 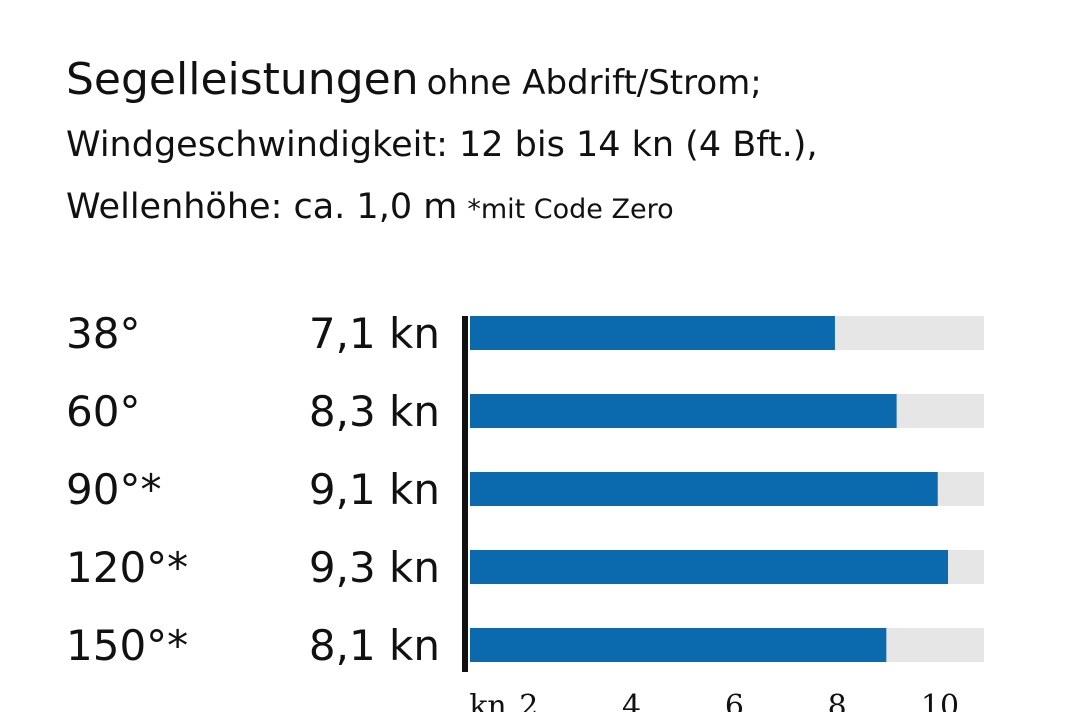 What do you see at coordinates (837, 700) in the screenshot?
I see `x-tick-label: 8` at bounding box center [837, 700].